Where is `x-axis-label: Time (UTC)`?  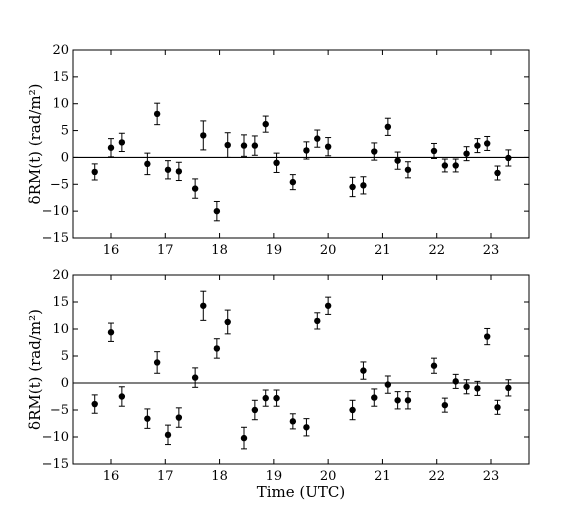 x-axis-label: Time (UTC) is located at coordinates (301, 492).